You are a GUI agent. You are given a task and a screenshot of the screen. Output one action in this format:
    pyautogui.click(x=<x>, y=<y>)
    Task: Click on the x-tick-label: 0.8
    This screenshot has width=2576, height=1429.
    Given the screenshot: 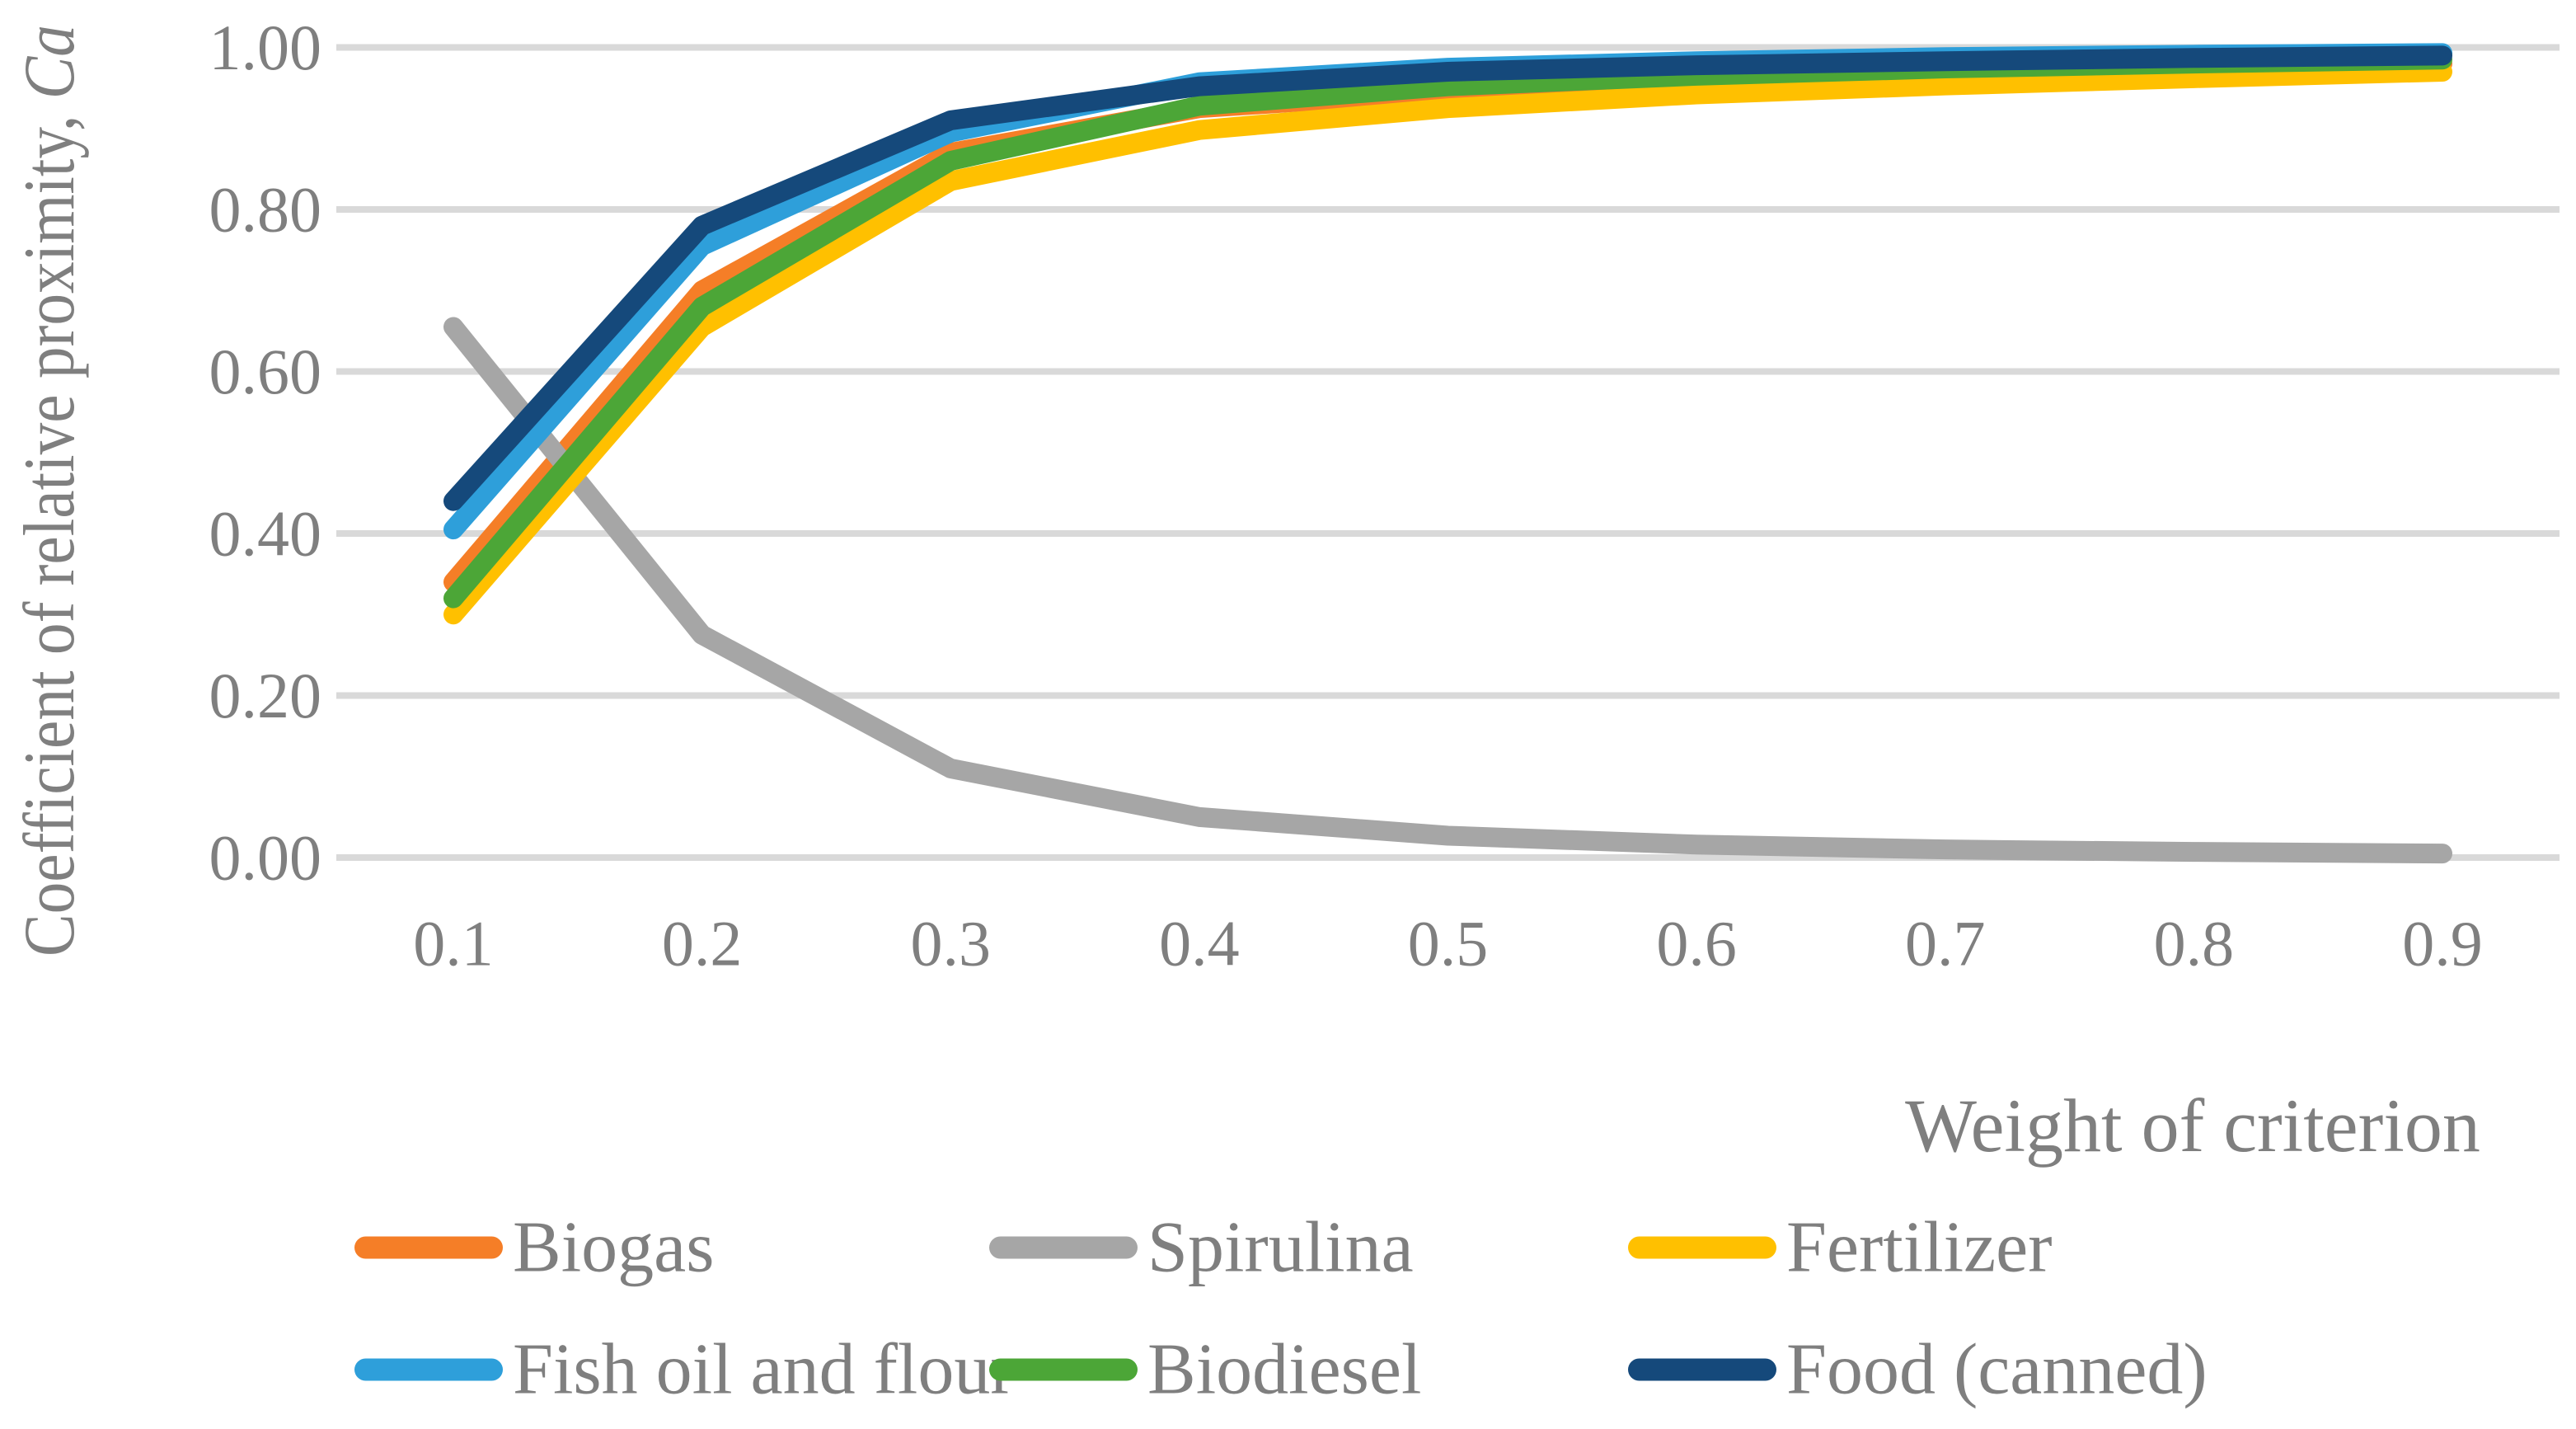 What is the action you would take?
    pyautogui.click(x=2195, y=944)
    